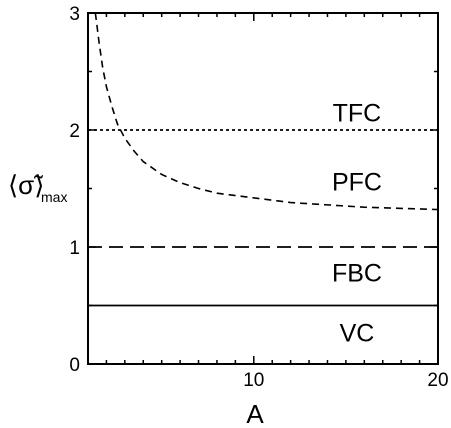 The width and height of the screenshot is (451, 428). Describe the element at coordinates (74, 14) in the screenshot. I see `y-tick-label: 3` at that location.